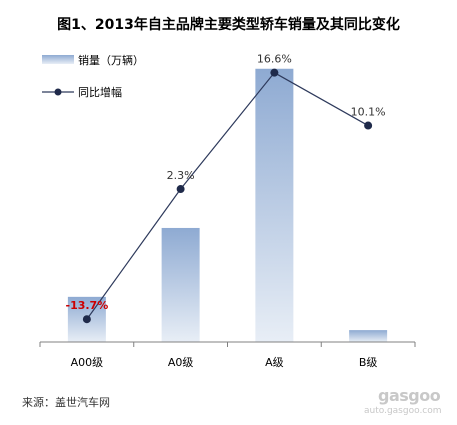 This screenshot has width=457, height=425. I want to click on x-tick-label: A00级, so click(87, 362).